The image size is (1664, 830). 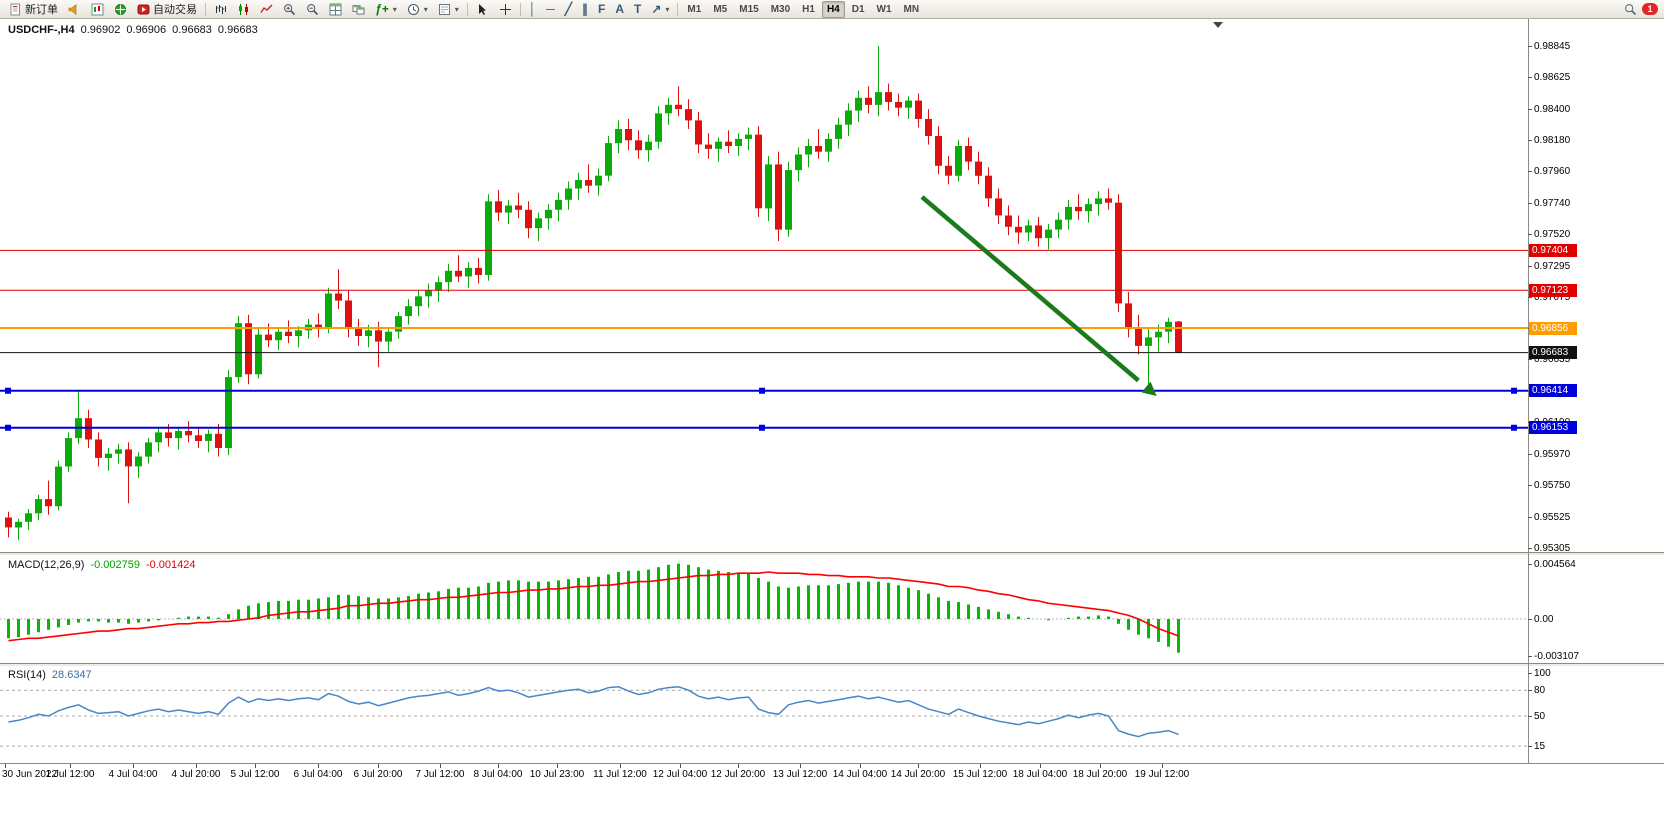 What do you see at coordinates (620, 774) in the screenshot?
I see `time-tick-label: 11 Jul 12:00` at bounding box center [620, 774].